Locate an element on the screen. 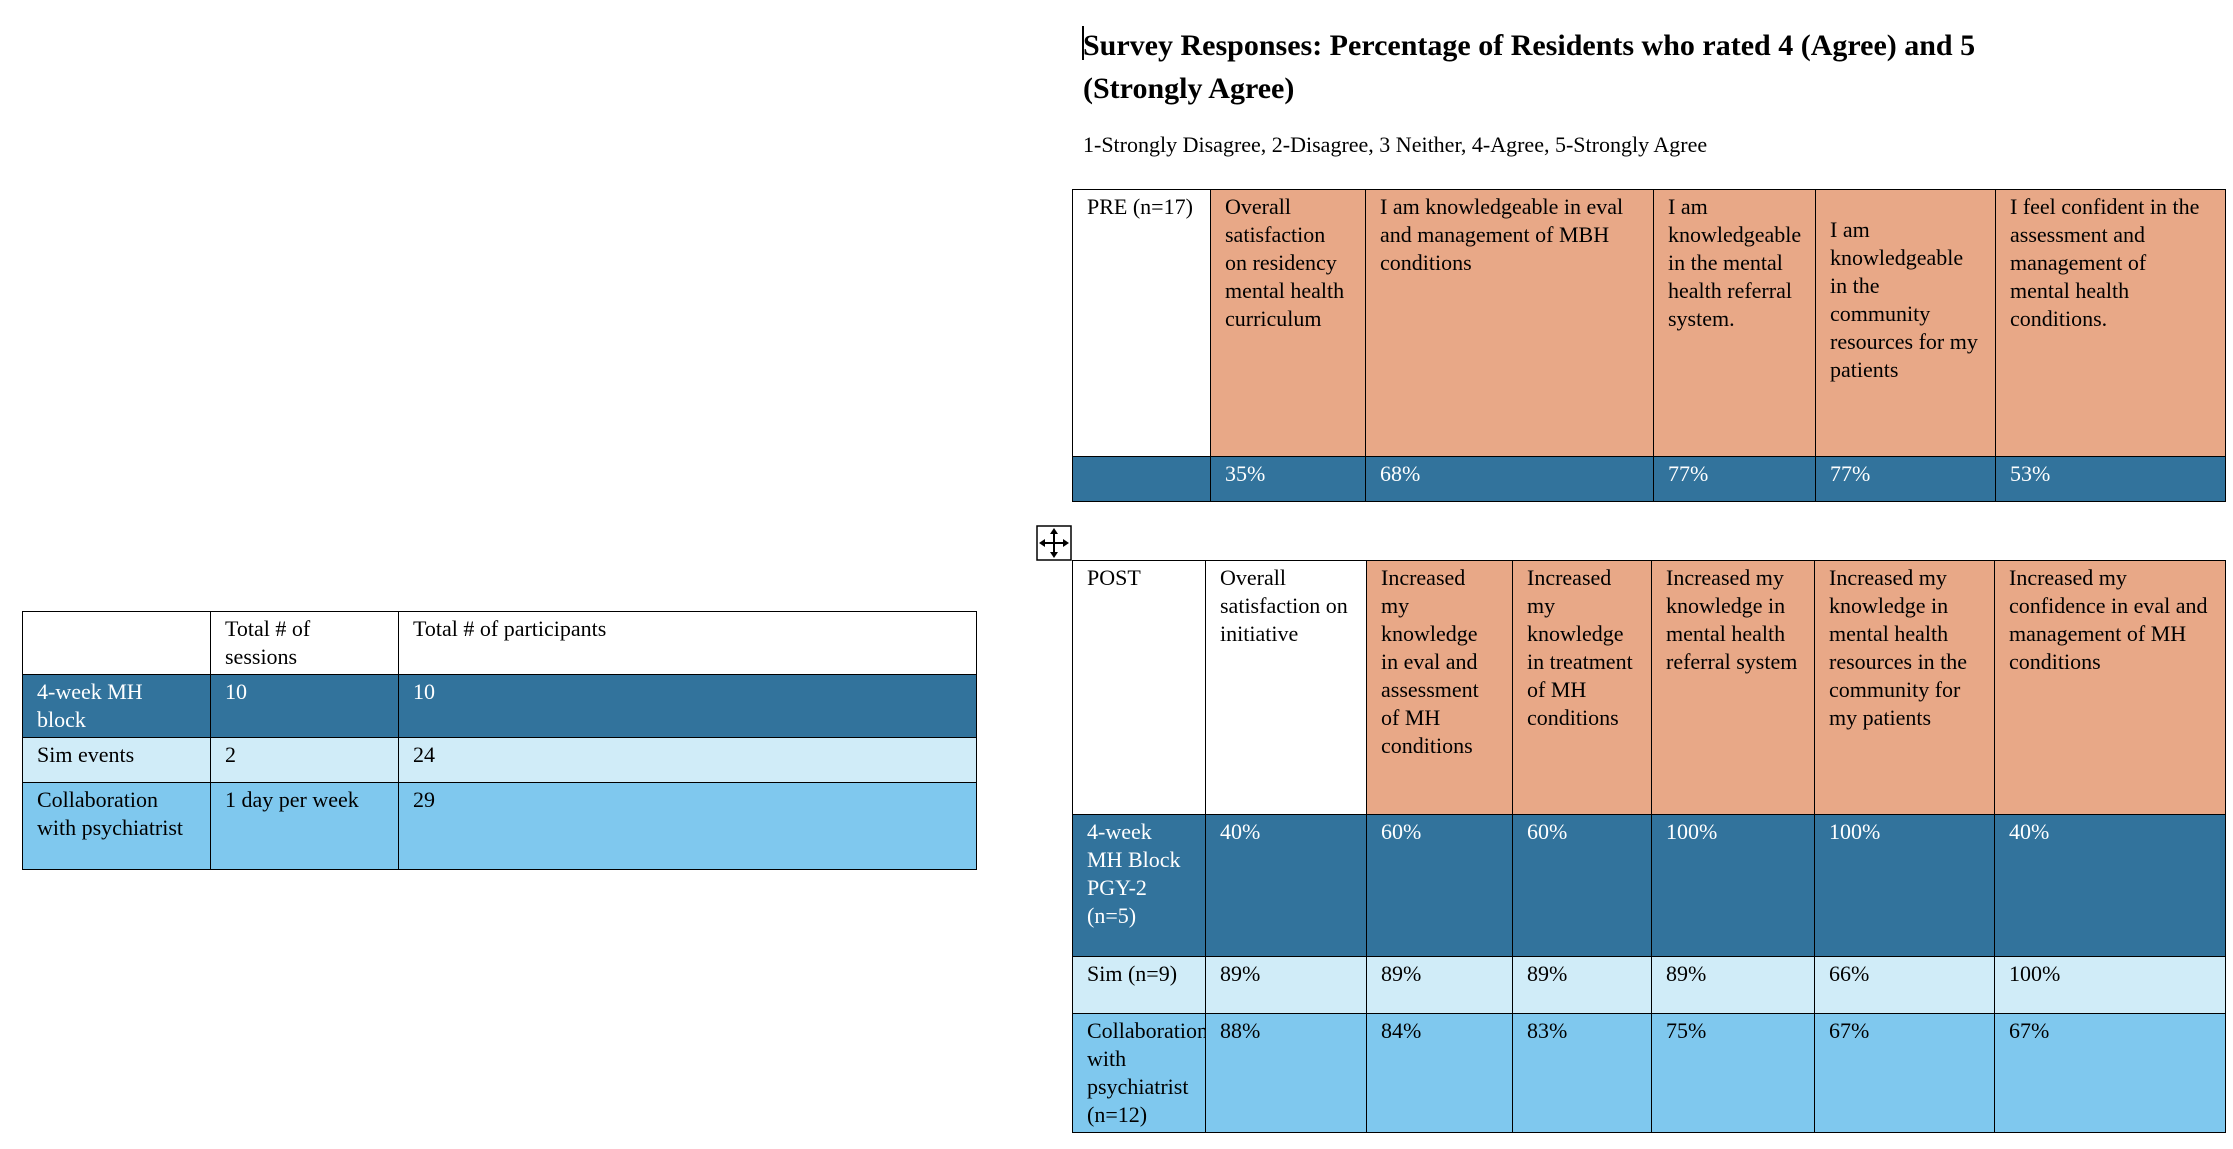  table-row: 35% 68% 77% 77% 53% is located at coordinates (1649, 479).